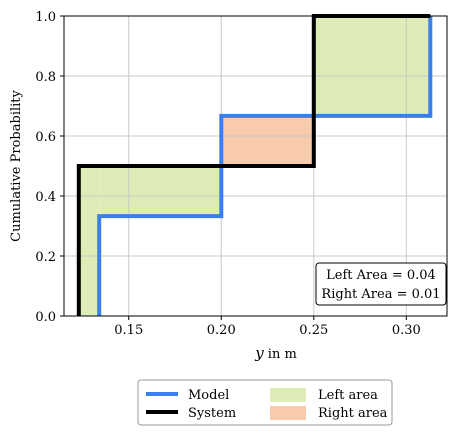 Image resolution: width=474 pixels, height=438 pixels. Describe the element at coordinates (45, 257) in the screenshot. I see `y-tick-label-1: 0.2` at that location.